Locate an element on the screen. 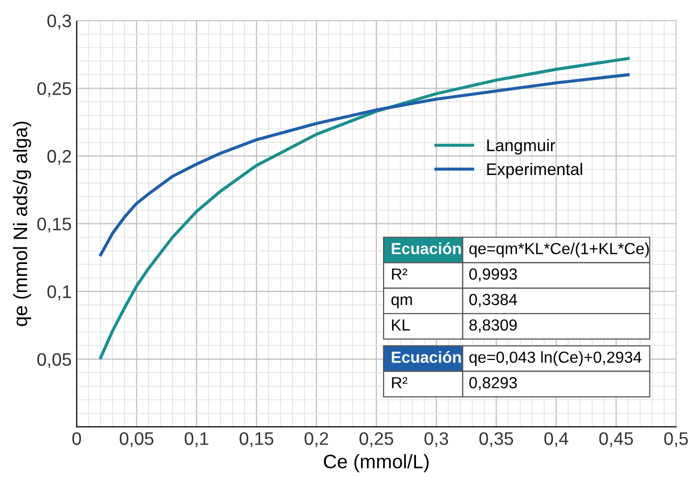 This screenshot has width=697, height=478. x-tick-label: 0,15 is located at coordinates (257, 440).